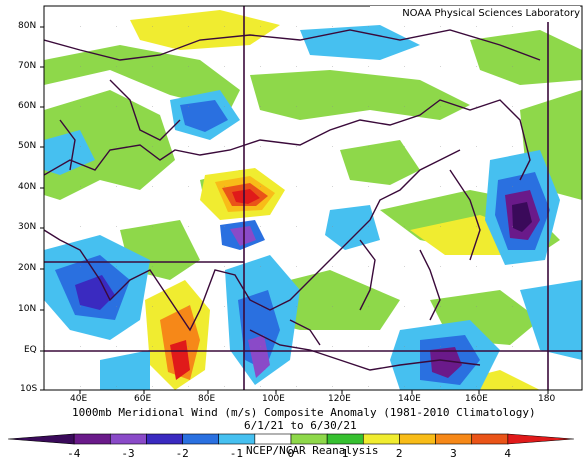 The height and width of the screenshot is (464, 588). Describe the element at coordinates (27, 66) in the screenshot. I see `lat-label: 70N` at that location.